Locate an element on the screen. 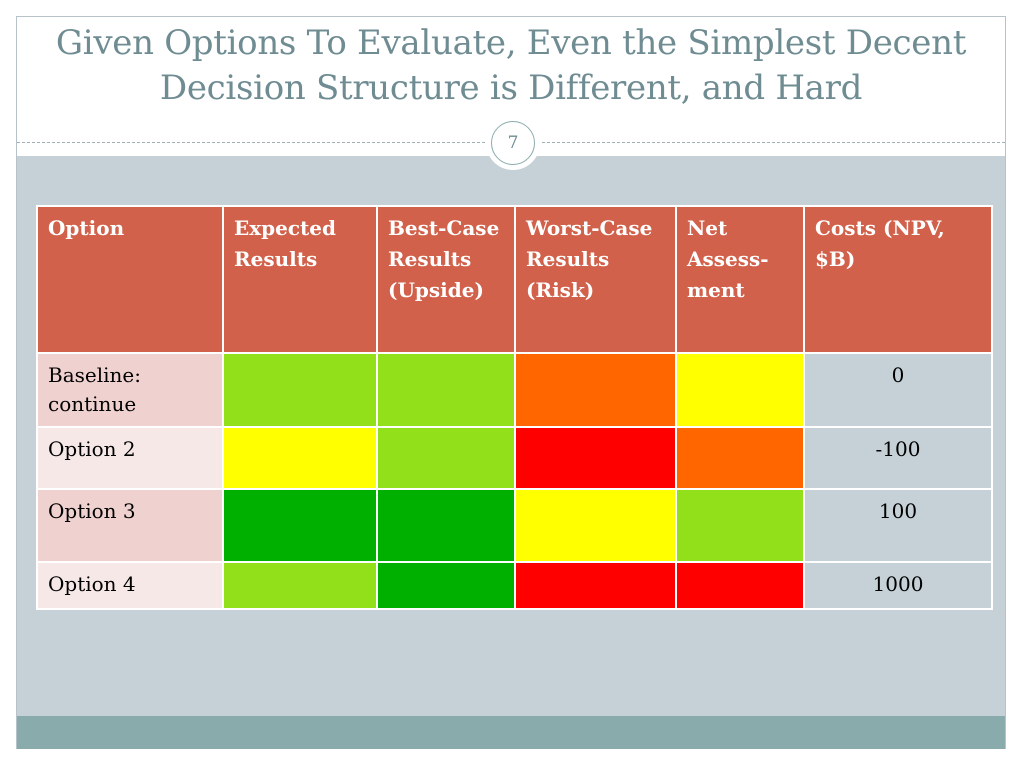 The width and height of the screenshot is (1024, 768). cost-cell: 100 is located at coordinates (898, 525).